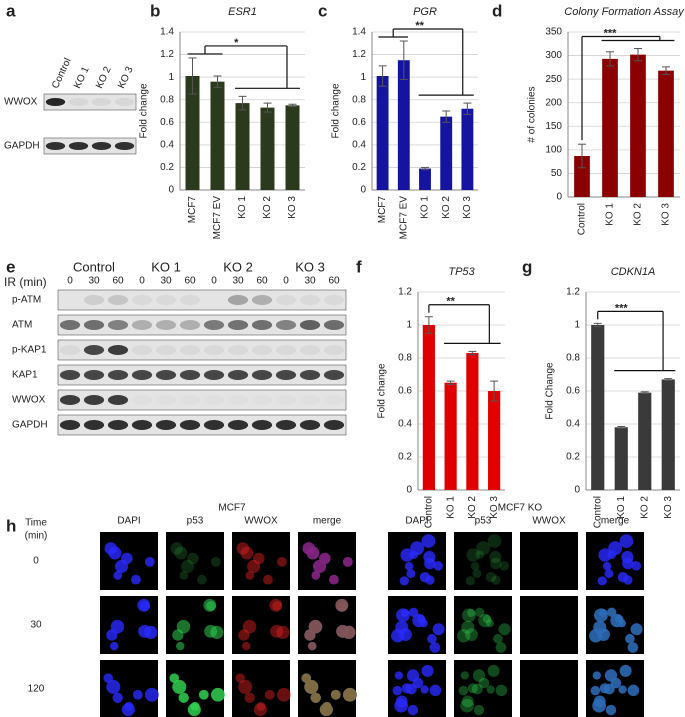 This screenshot has width=685, height=717. What do you see at coordinates (549, 521) in the screenshot?
I see `channel-label: WWOX` at bounding box center [549, 521].